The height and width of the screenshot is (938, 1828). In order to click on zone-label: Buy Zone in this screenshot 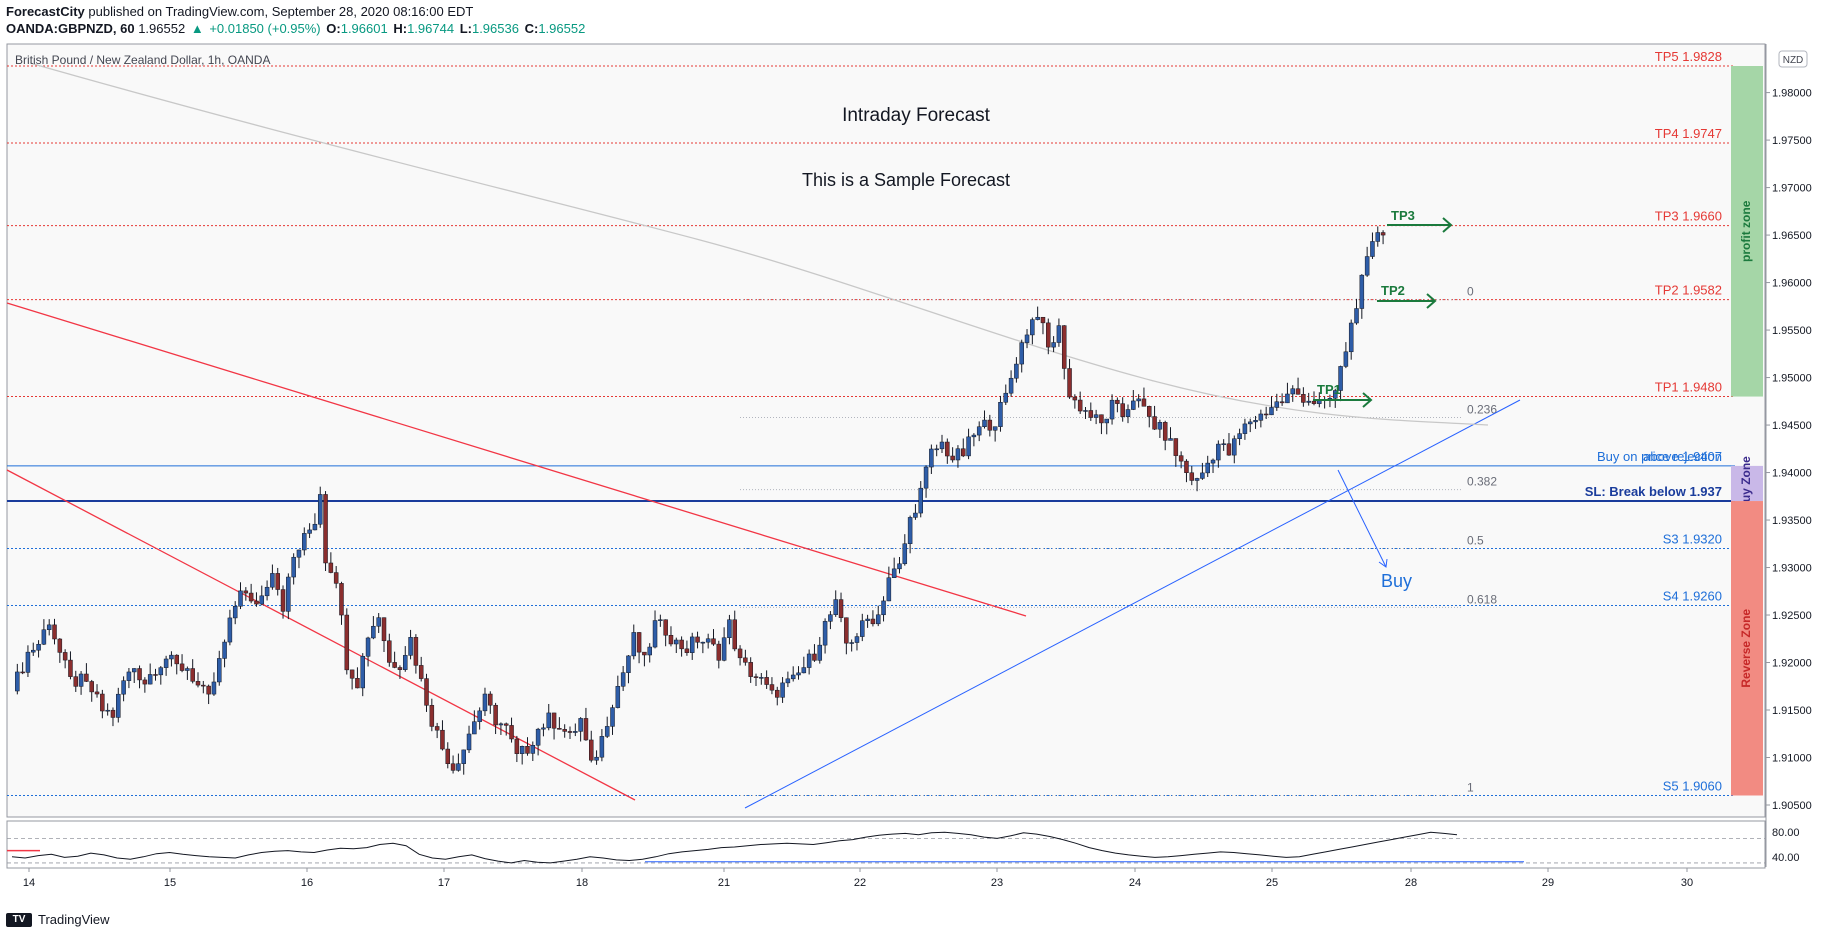, I will do `click(1746, 483)`.